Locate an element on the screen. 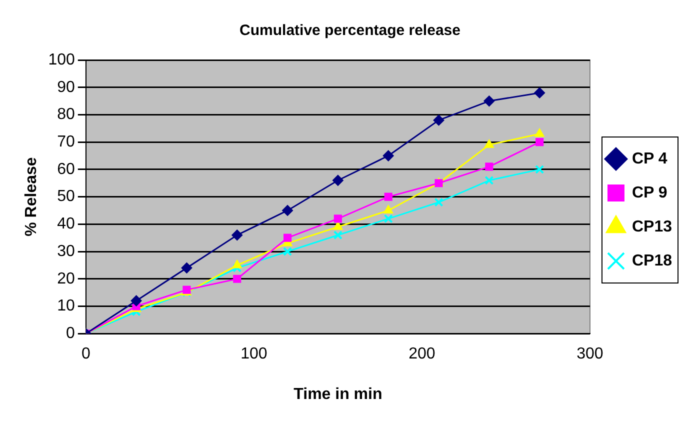 This screenshot has height=426, width=700. legend-label: CP 4 is located at coordinates (650, 159).